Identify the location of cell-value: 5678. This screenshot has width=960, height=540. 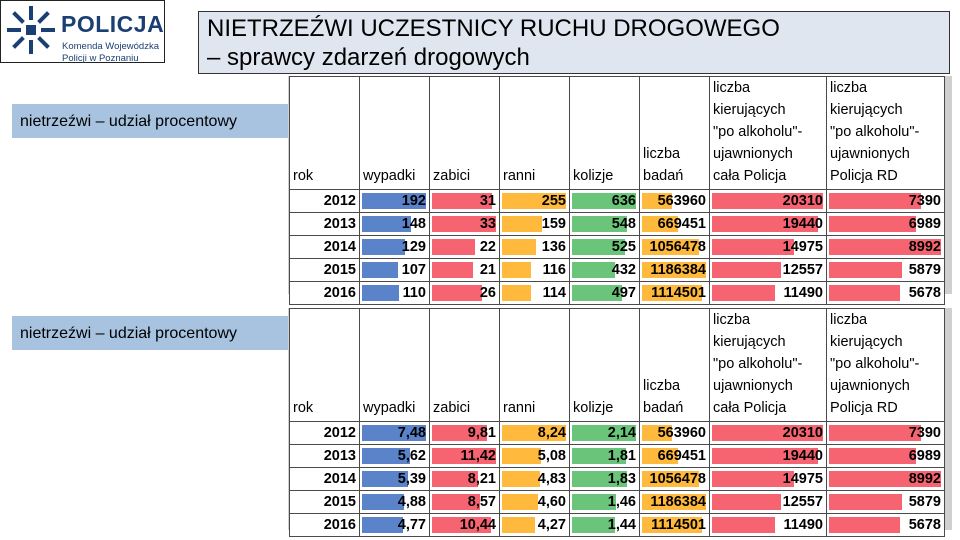
(924, 525).